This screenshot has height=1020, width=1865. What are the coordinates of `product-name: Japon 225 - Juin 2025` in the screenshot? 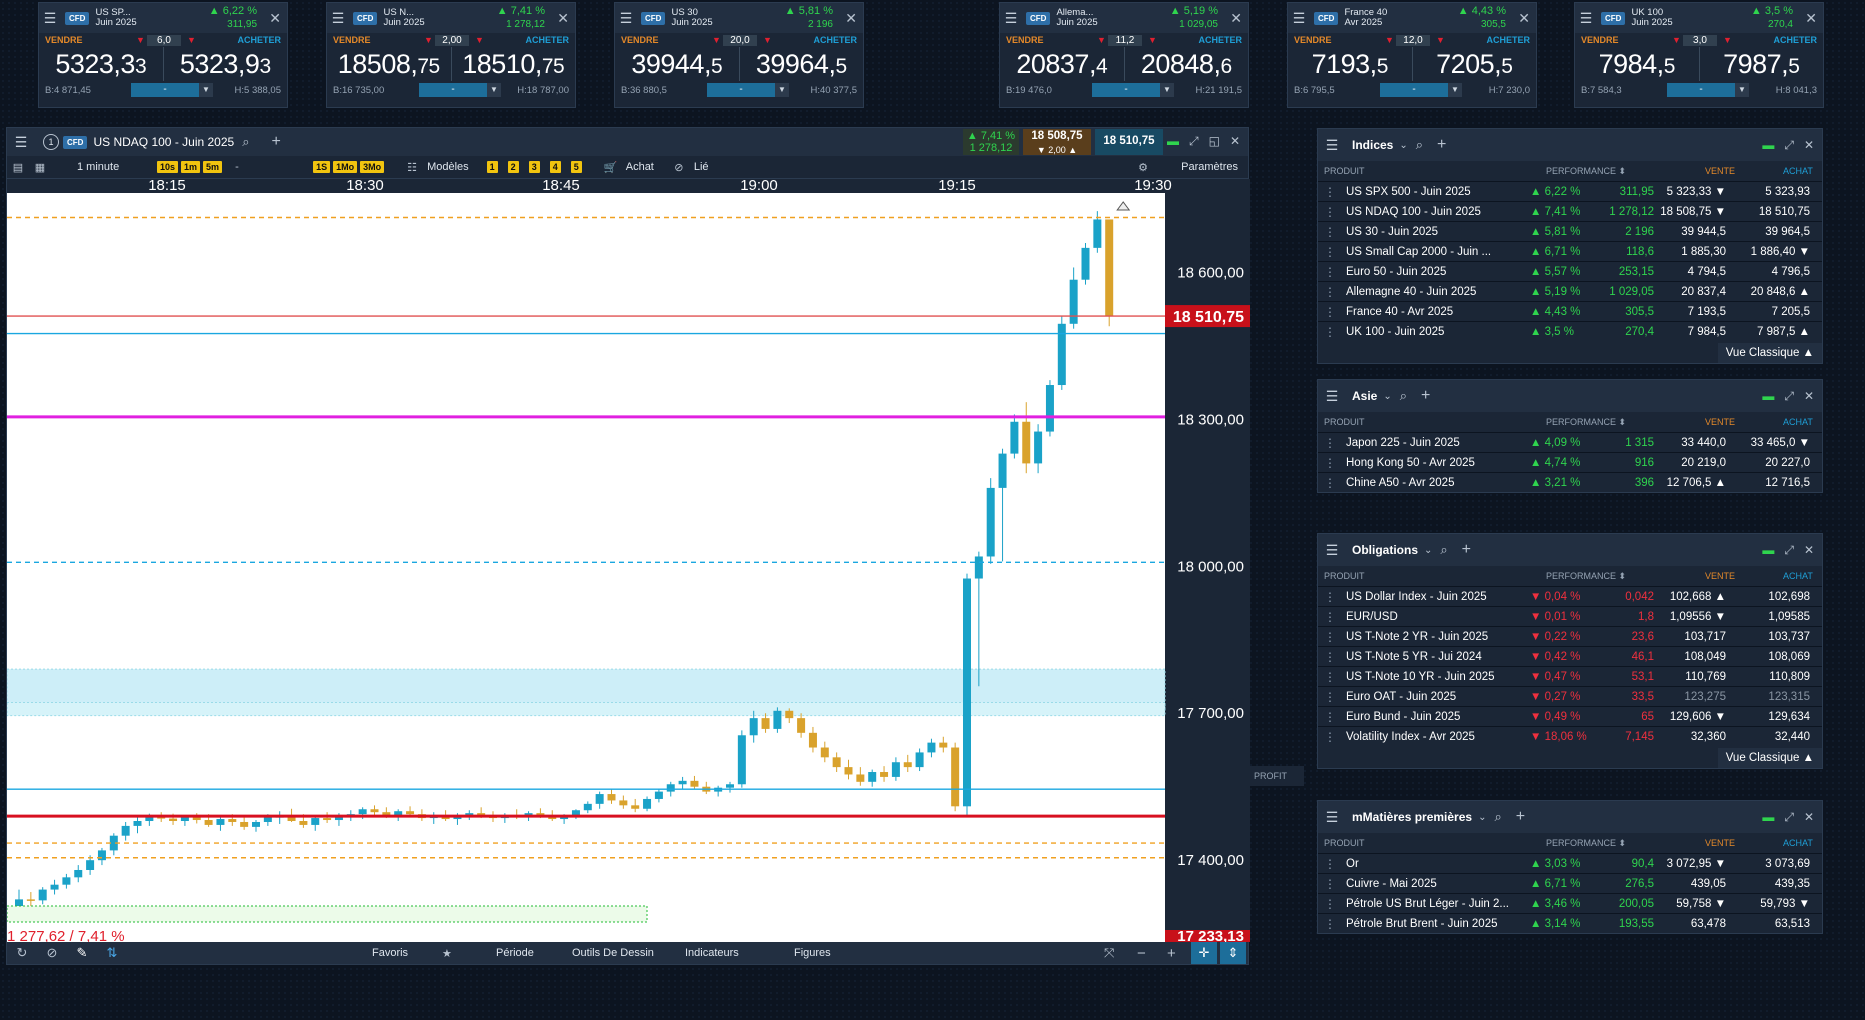 It's located at (1403, 442).